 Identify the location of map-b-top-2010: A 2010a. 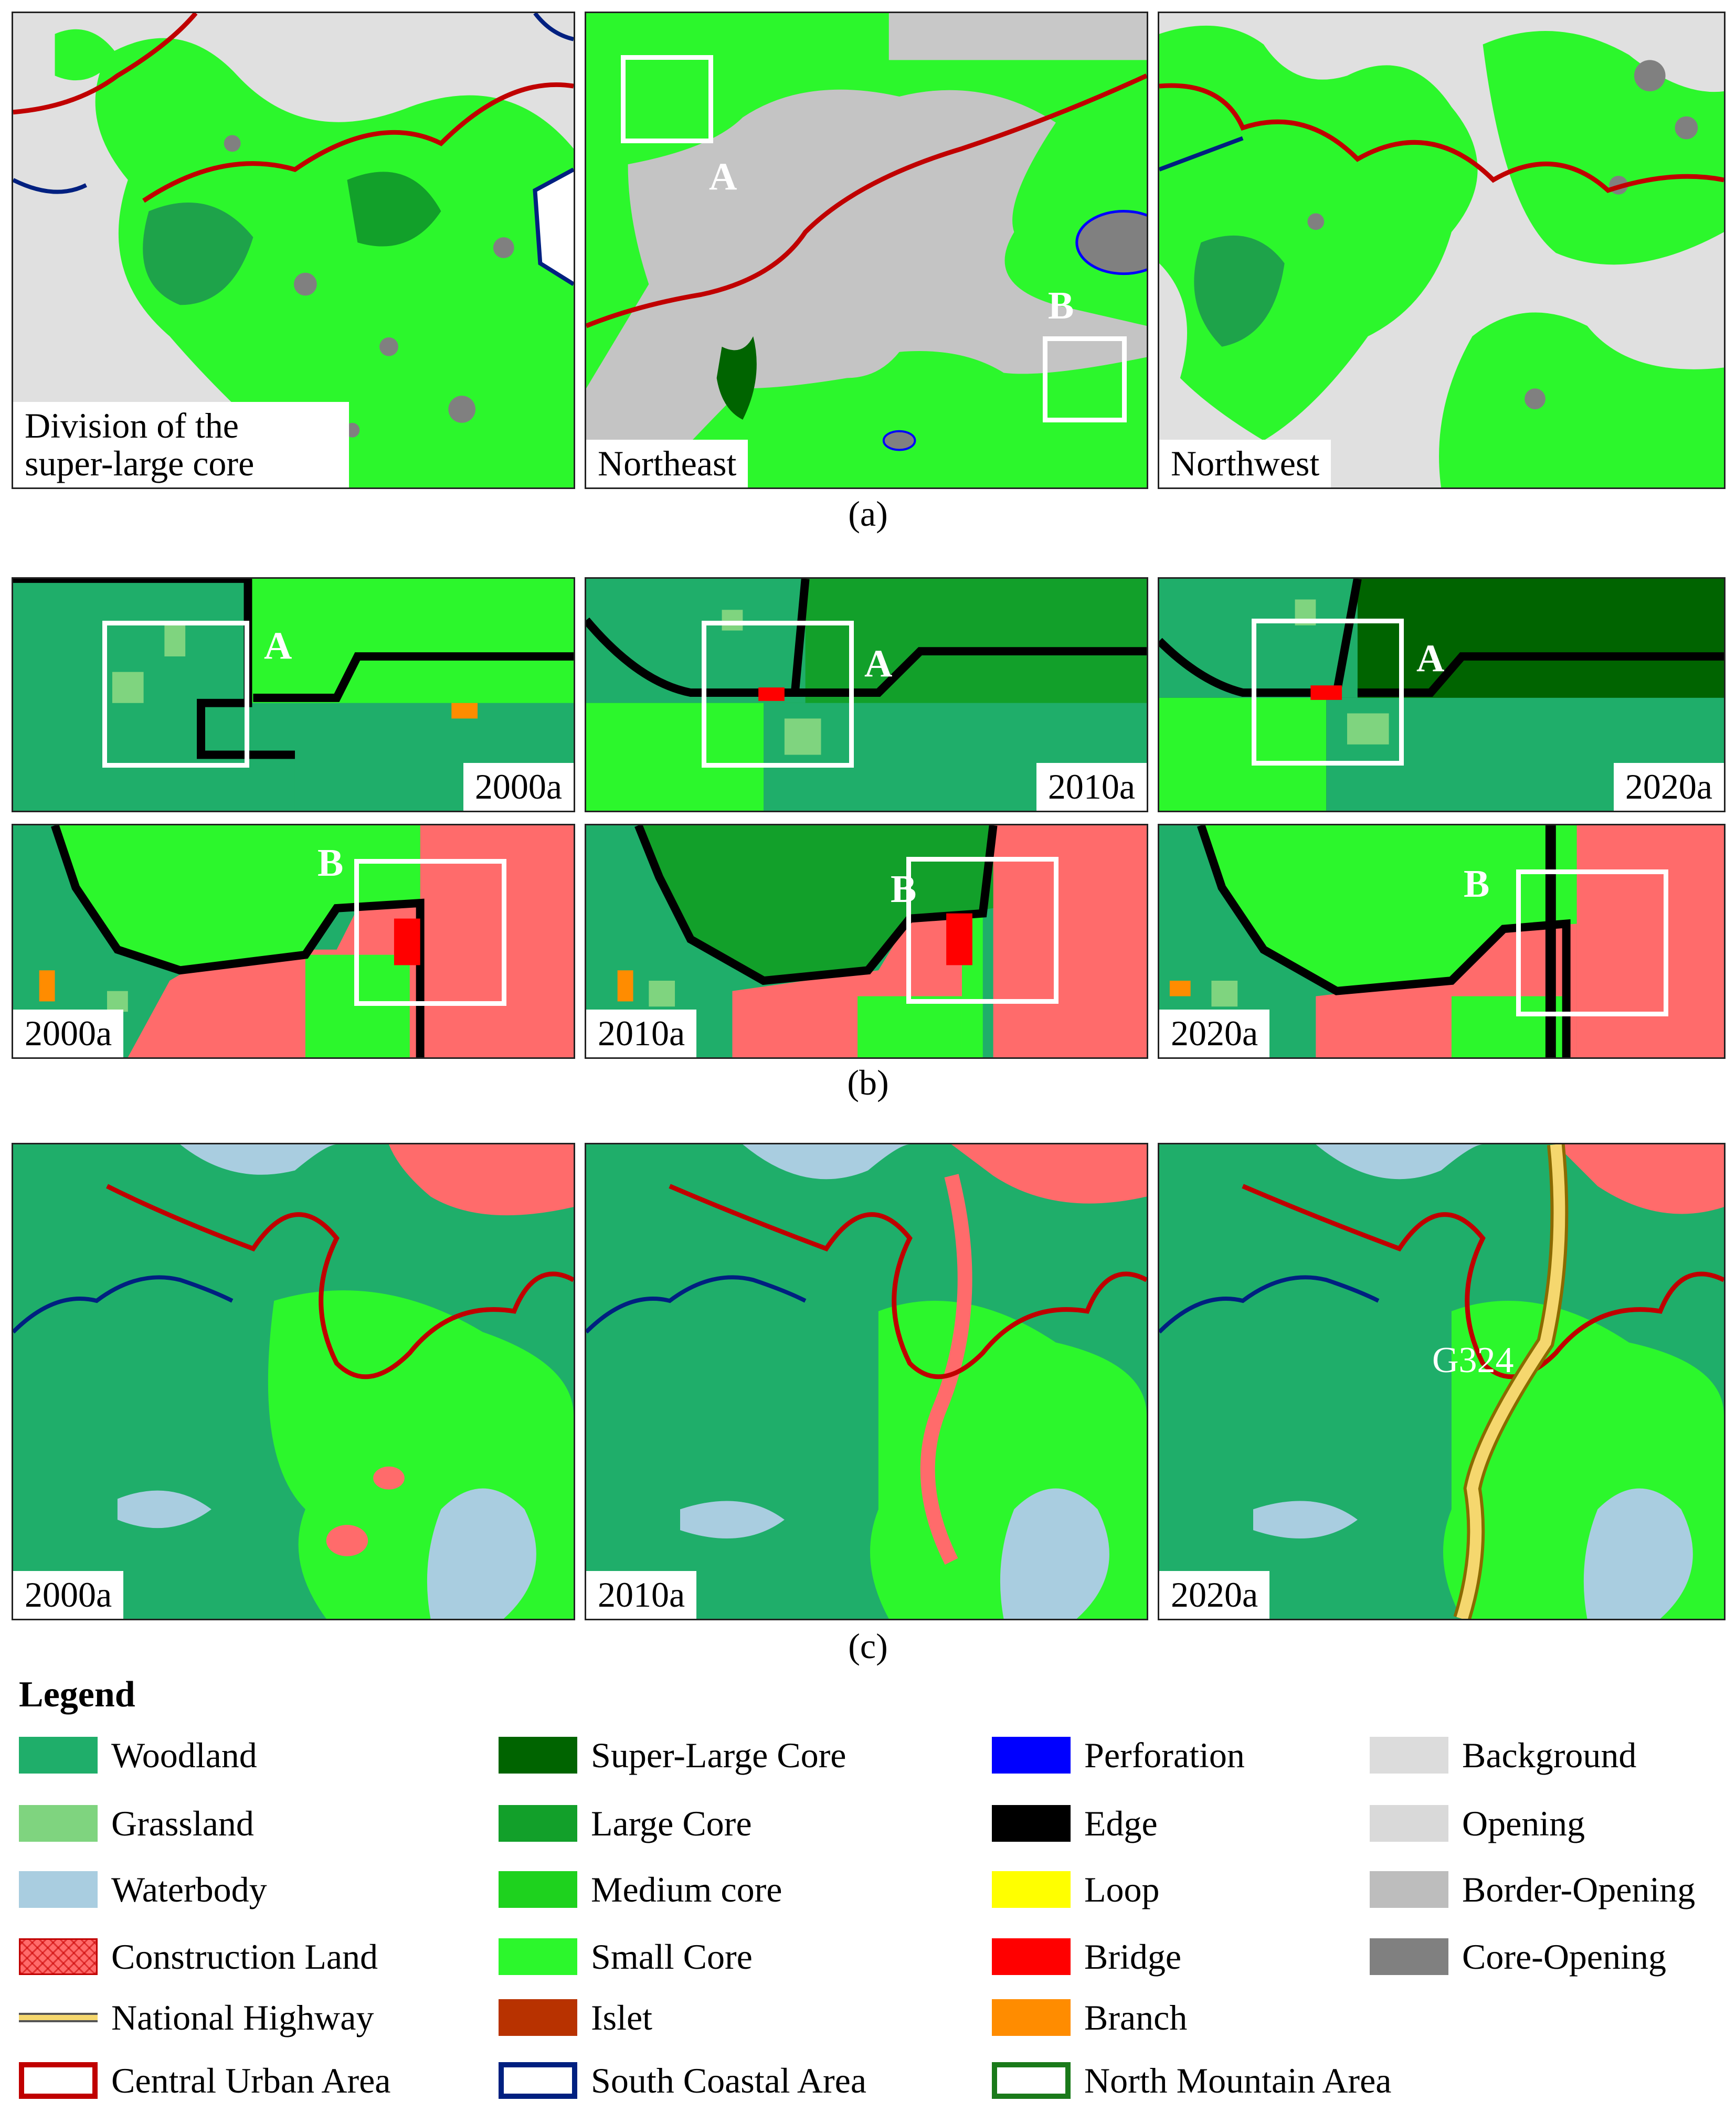
(866, 694).